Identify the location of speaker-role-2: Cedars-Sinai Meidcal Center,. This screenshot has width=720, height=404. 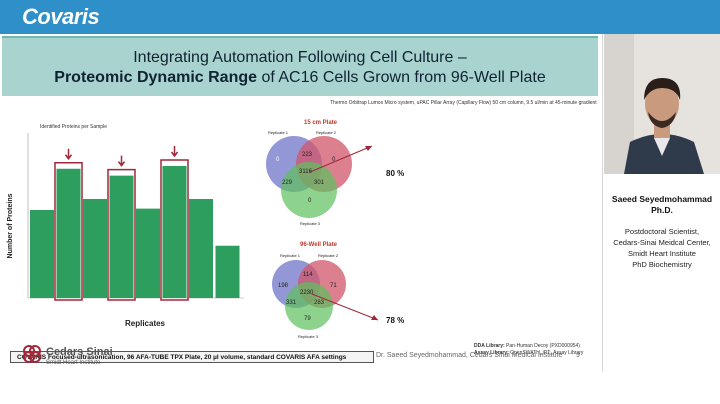
(662, 242).